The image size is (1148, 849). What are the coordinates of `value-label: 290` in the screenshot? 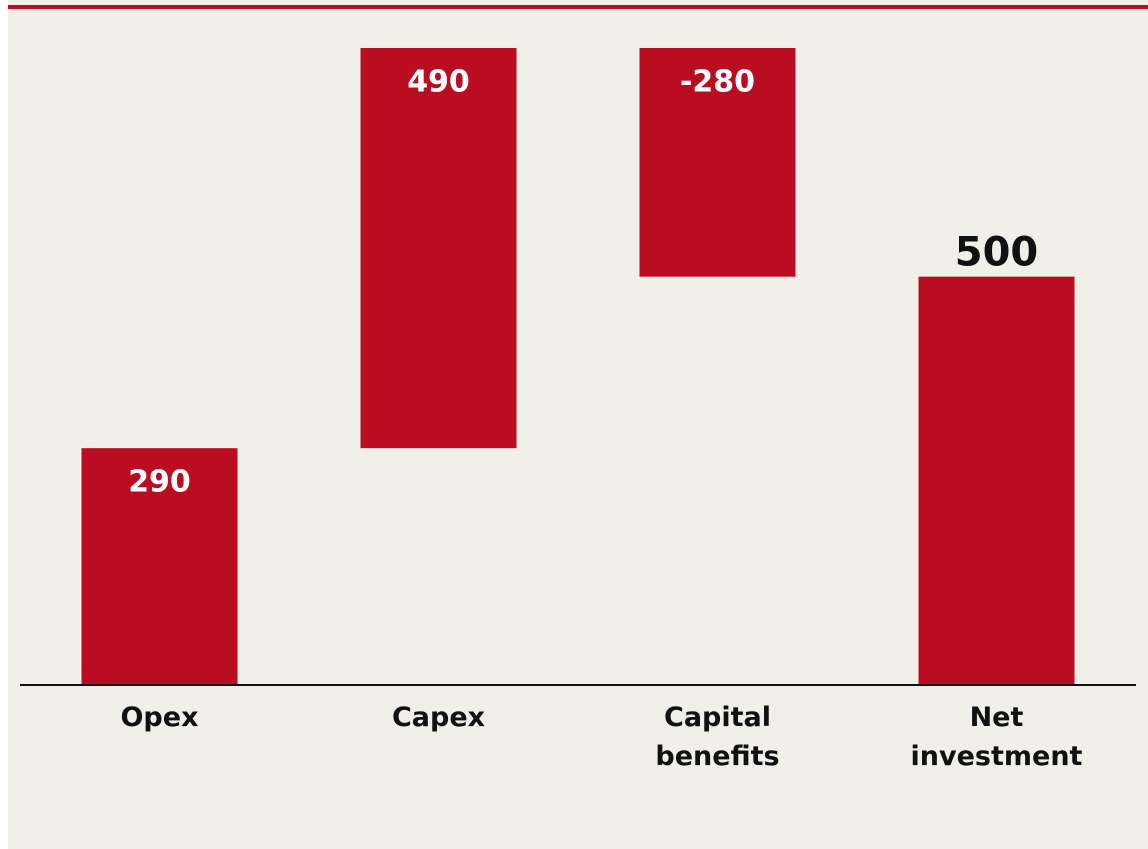 It's located at (159, 482).